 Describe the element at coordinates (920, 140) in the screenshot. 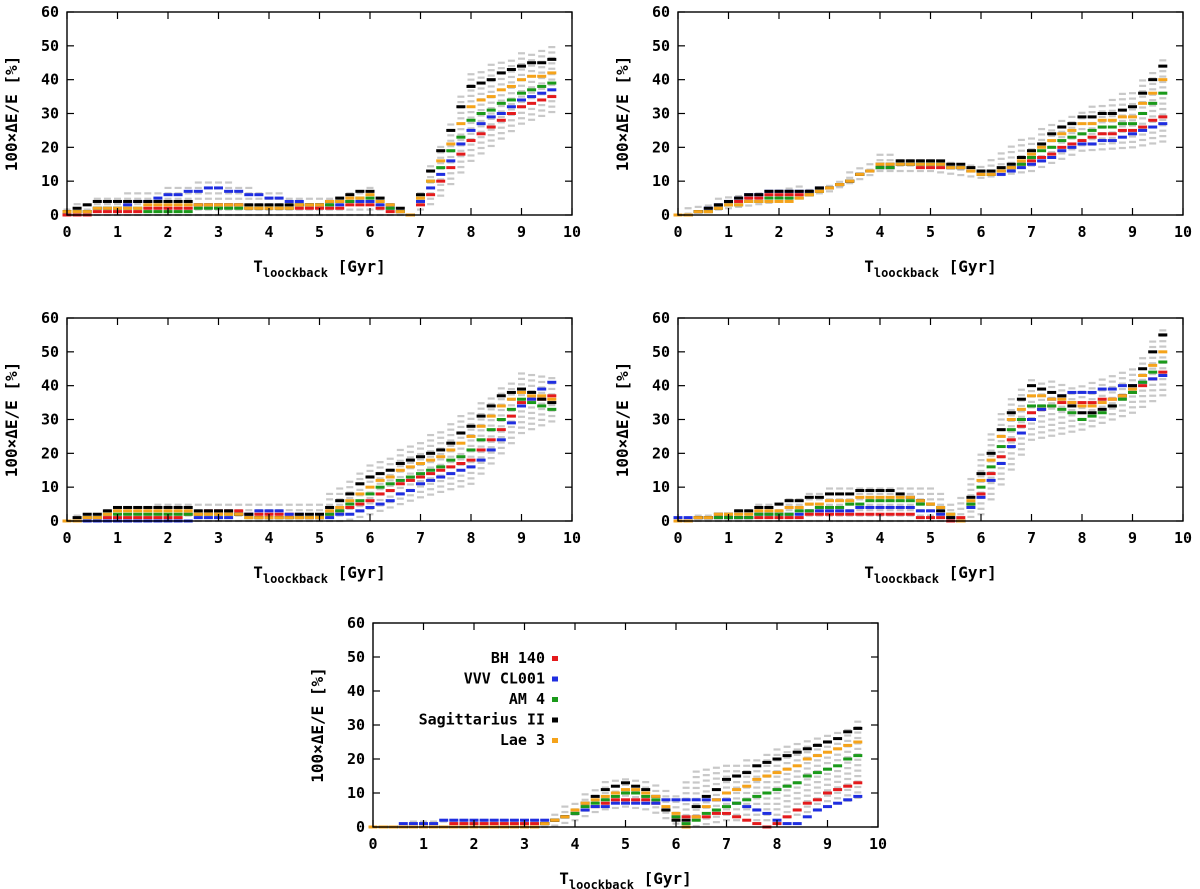

I see `series-sagittarius-ii` at that location.